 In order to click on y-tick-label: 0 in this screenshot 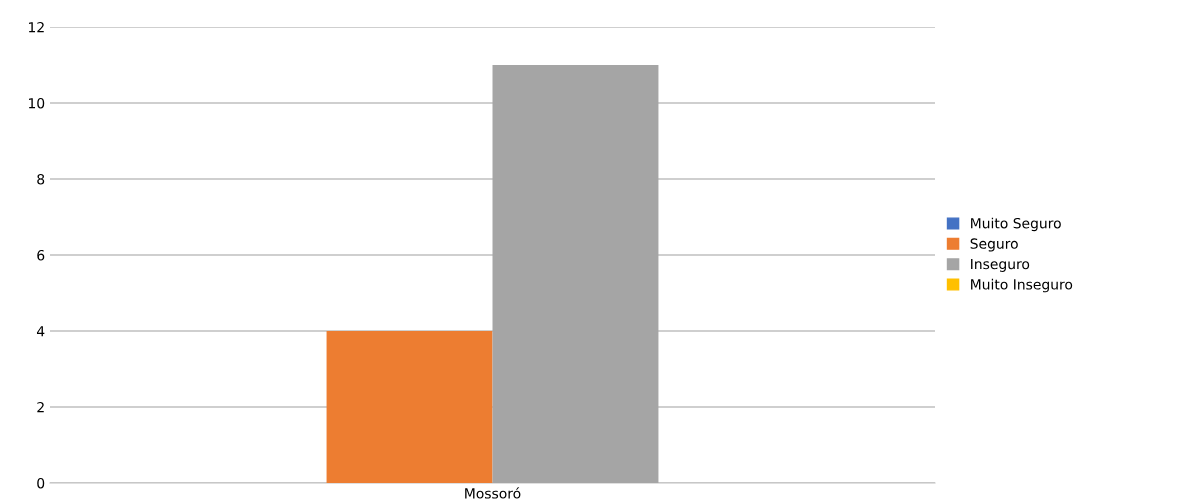, I will do `click(41, 483)`.